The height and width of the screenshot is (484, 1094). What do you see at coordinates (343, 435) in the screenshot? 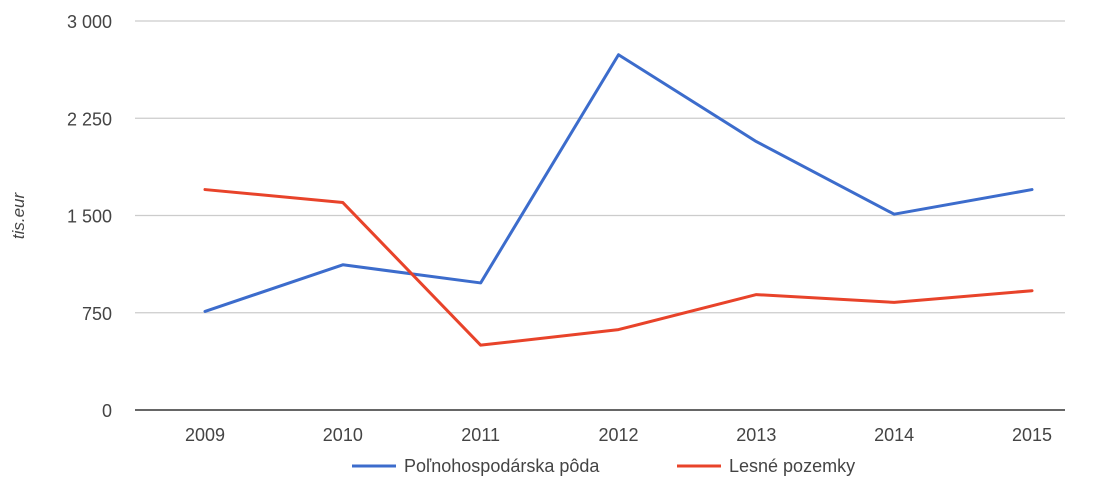
I see `x-tick-label: 2010` at bounding box center [343, 435].